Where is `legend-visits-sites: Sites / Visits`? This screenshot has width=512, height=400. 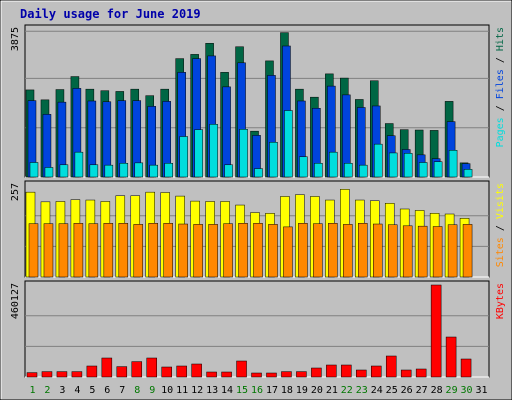 legend-visits-sites: Sites / Visits is located at coordinates (500, 225).